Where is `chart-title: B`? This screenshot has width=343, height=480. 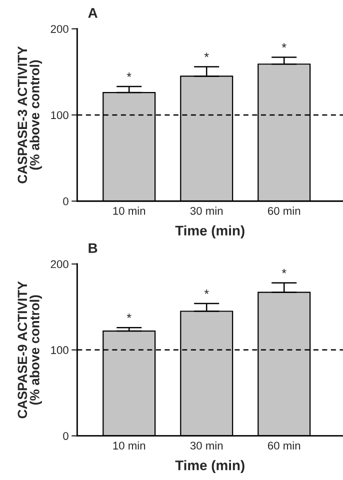 chart-title: B is located at coordinates (93, 248).